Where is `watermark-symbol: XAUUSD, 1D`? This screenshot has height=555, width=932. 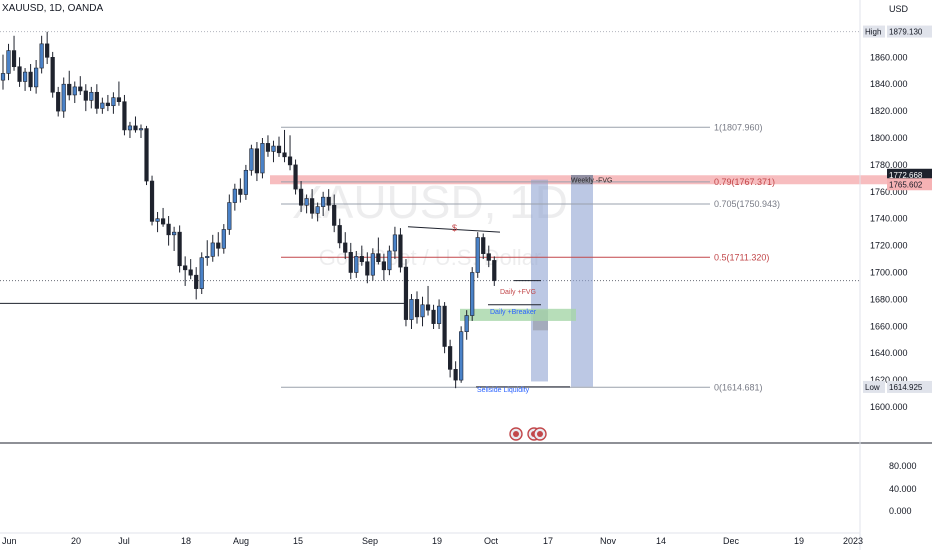
watermark-symbol: XAUUSD, 1D is located at coordinates (430, 202).